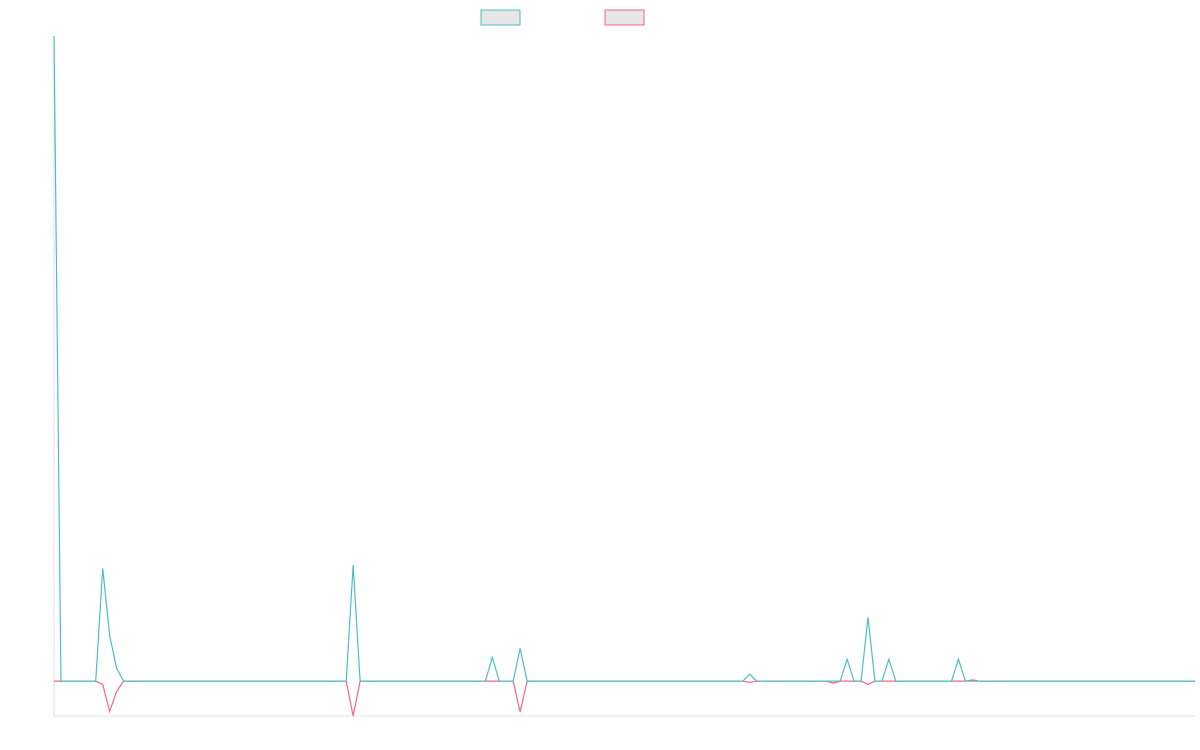 This screenshot has height=750, width=1200. I want to click on series-line, so click(624, 698).